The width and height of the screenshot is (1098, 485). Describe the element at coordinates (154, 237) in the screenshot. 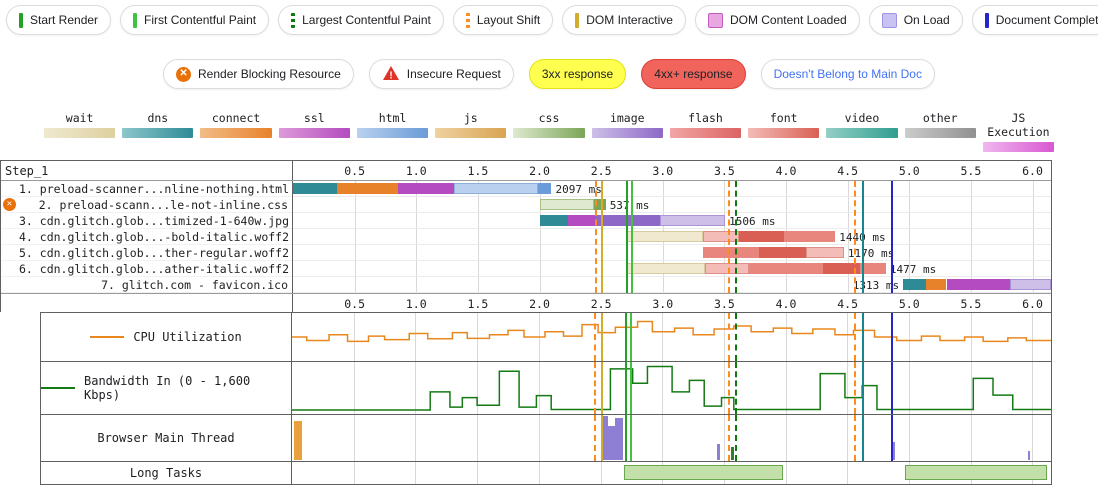

I see `request-label-text: 4. cdn.glitch.glob...-bold-italic.woff2` at that location.